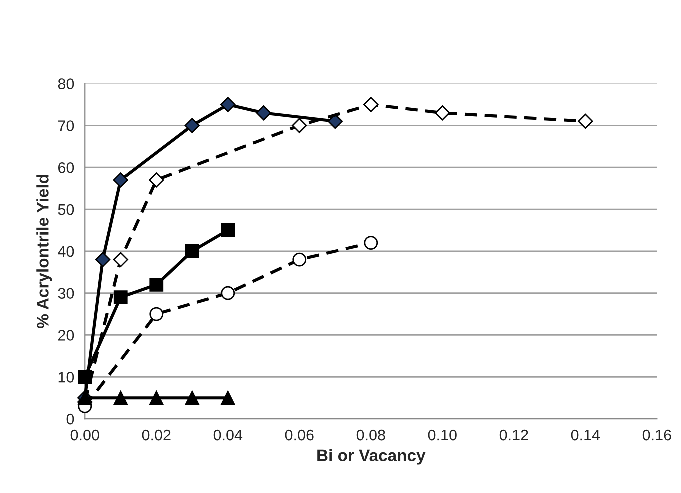 The image size is (681, 493). I want to click on y-tick-label: 40, so click(66, 252).